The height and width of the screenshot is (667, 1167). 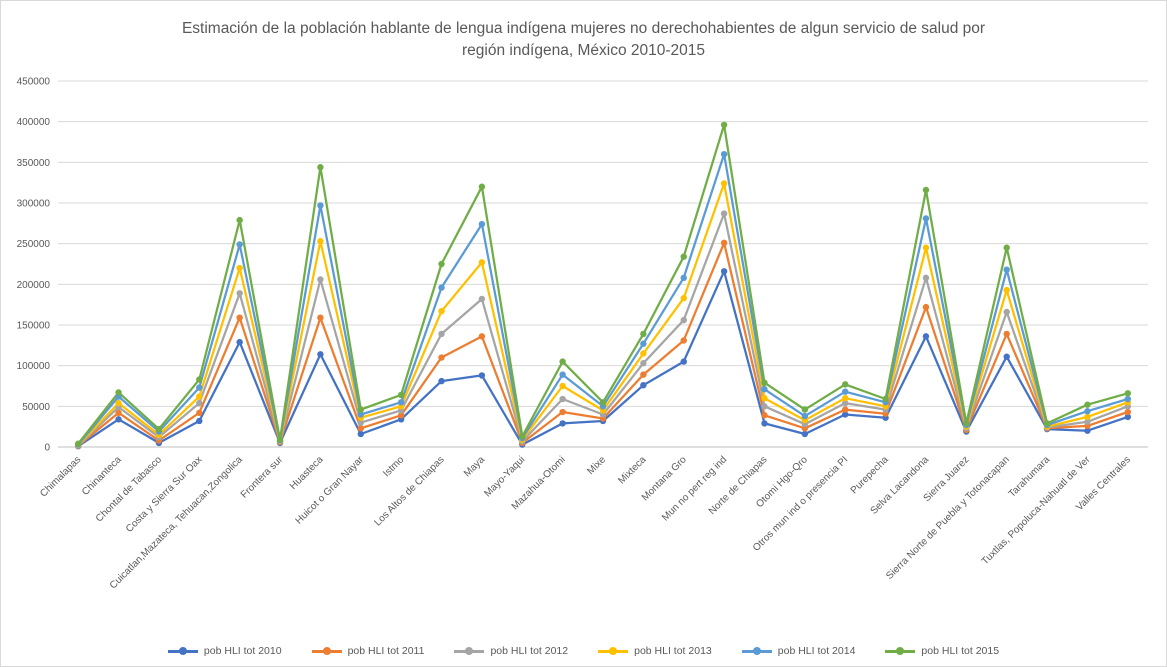 I want to click on legend-item: pob HLI tot 2011, so click(x=368, y=651).